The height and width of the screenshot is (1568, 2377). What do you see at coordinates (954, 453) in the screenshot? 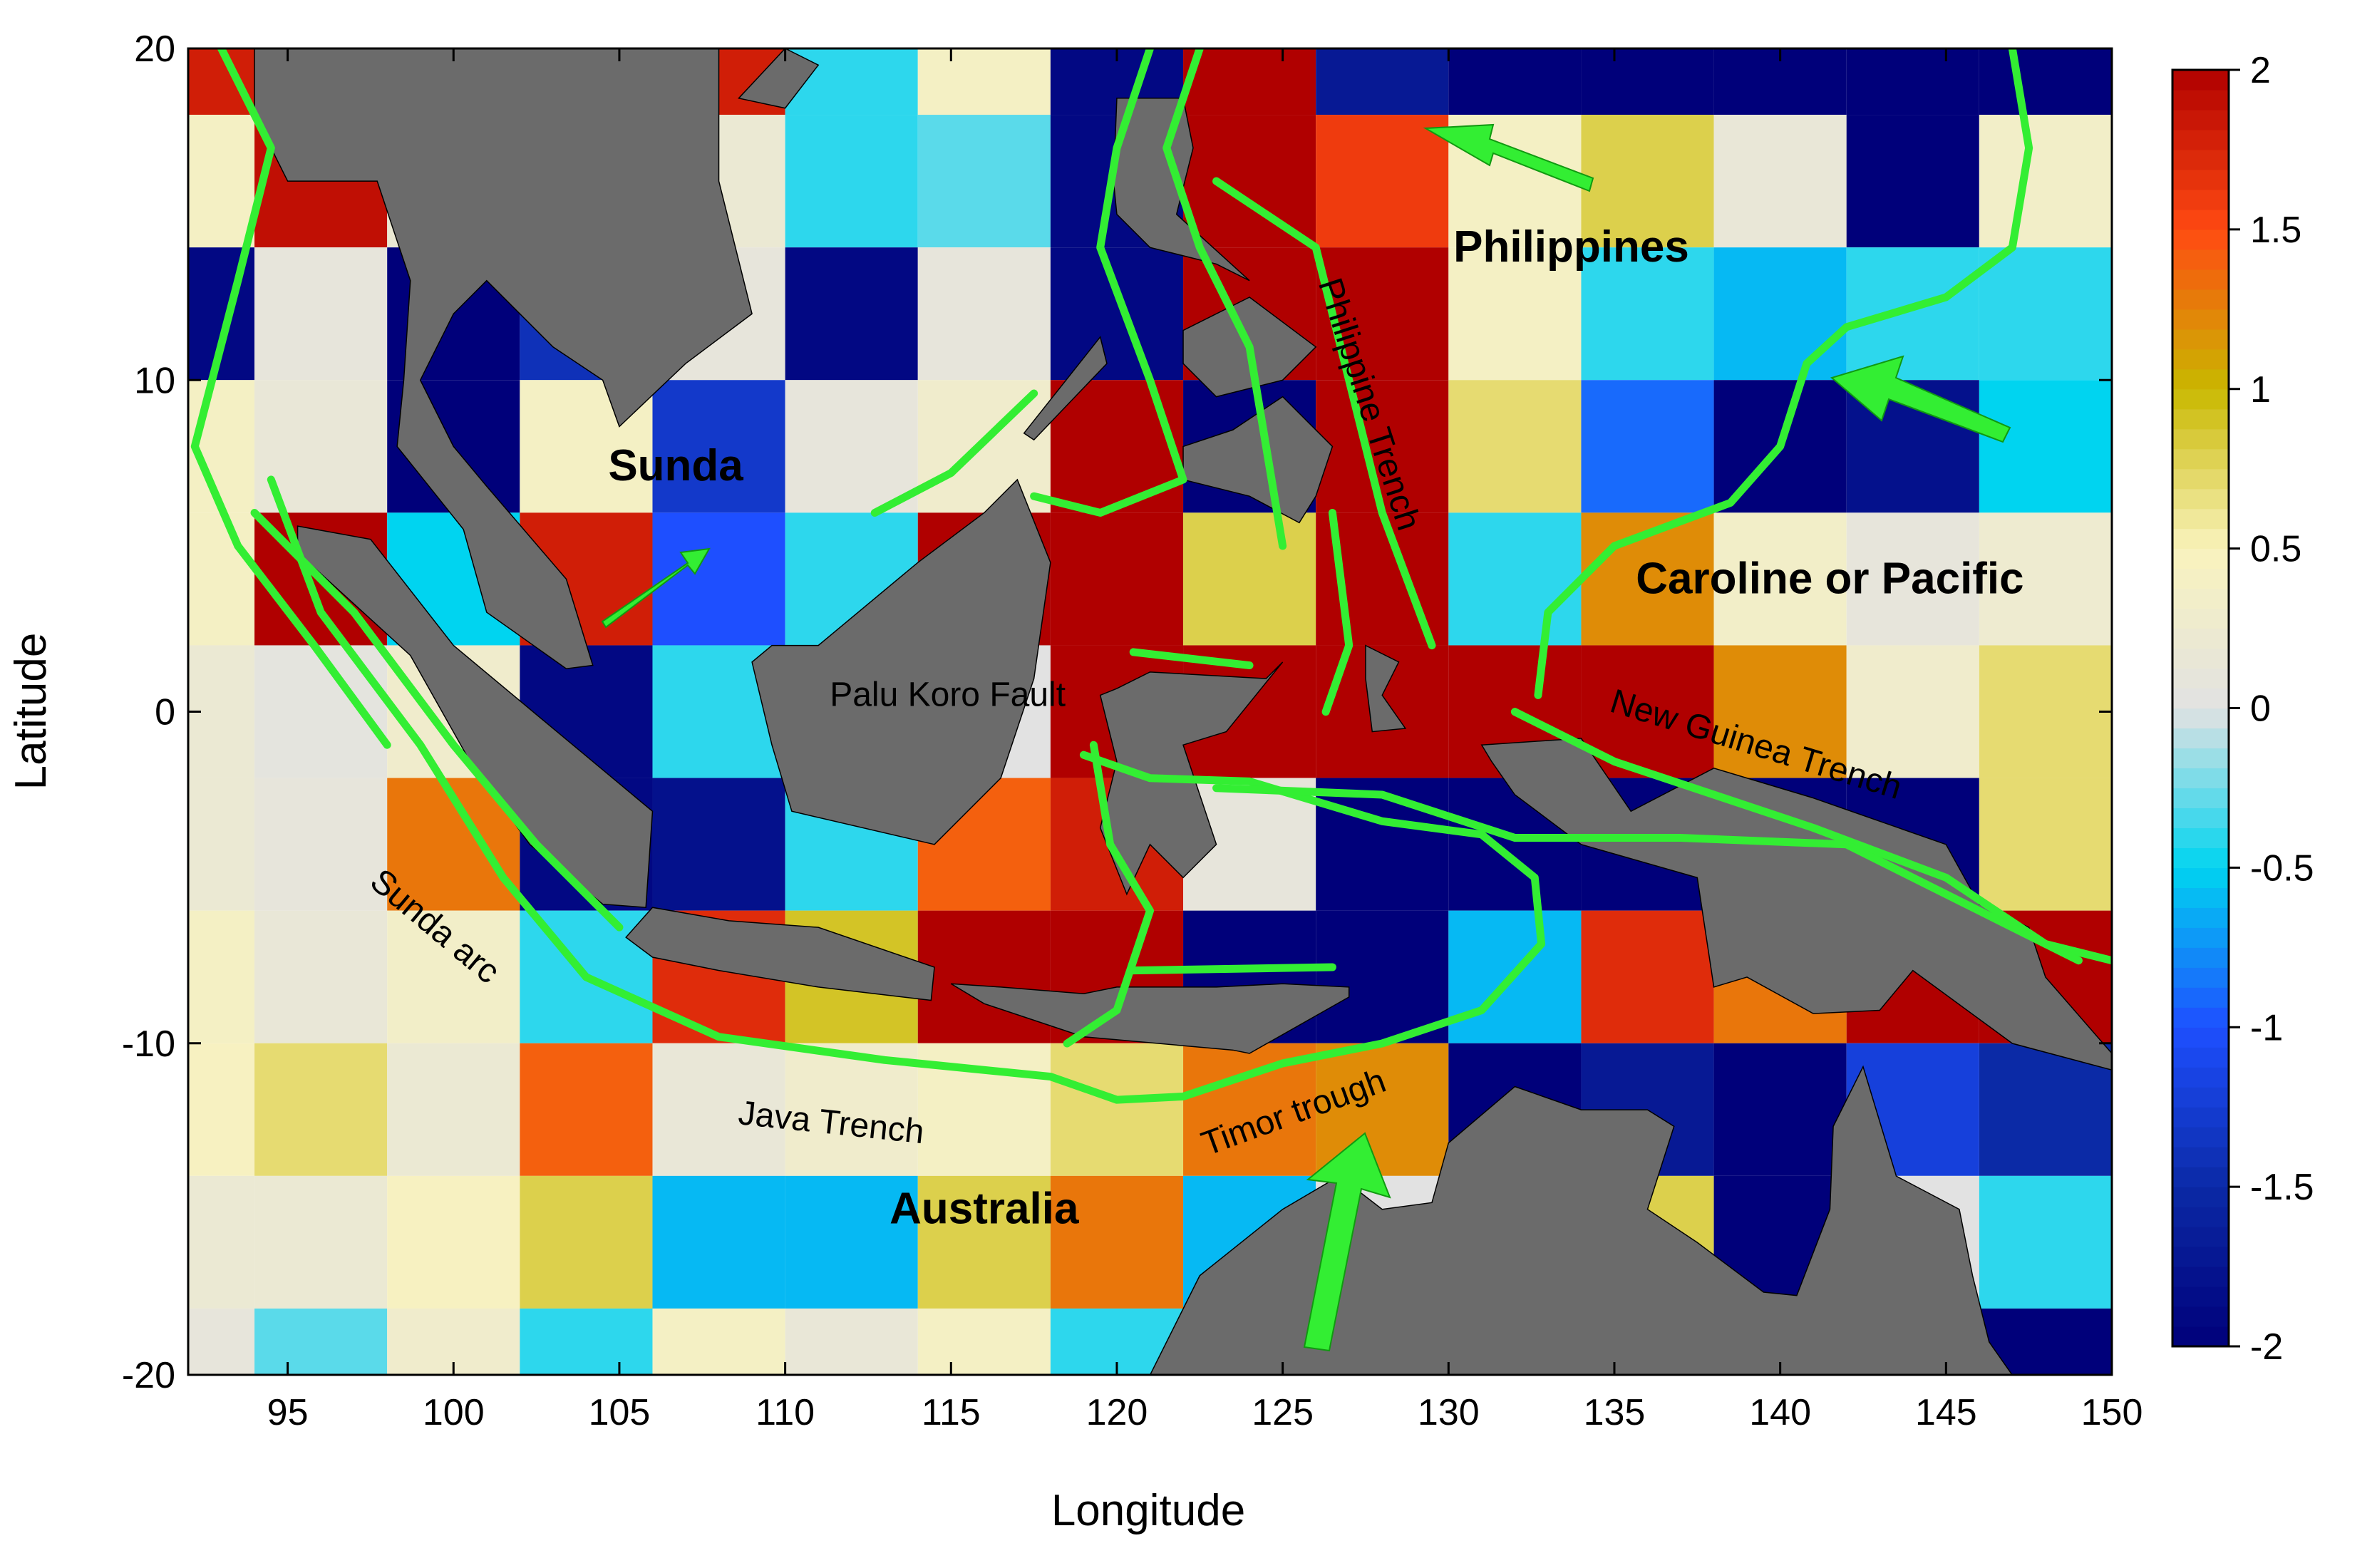
I see `borneo-trough` at bounding box center [954, 453].